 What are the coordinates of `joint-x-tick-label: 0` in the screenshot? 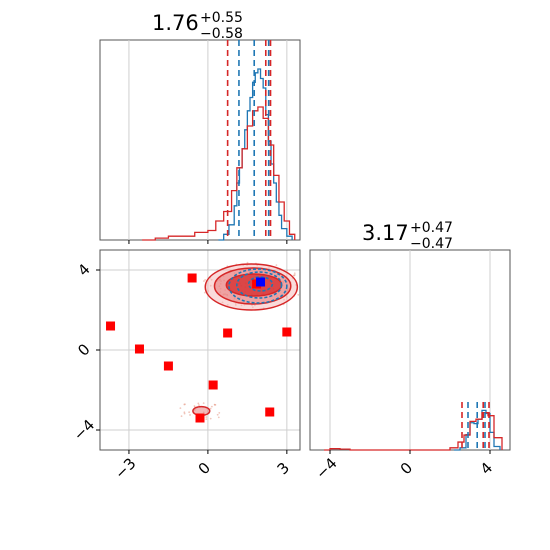 It's located at (204, 468).